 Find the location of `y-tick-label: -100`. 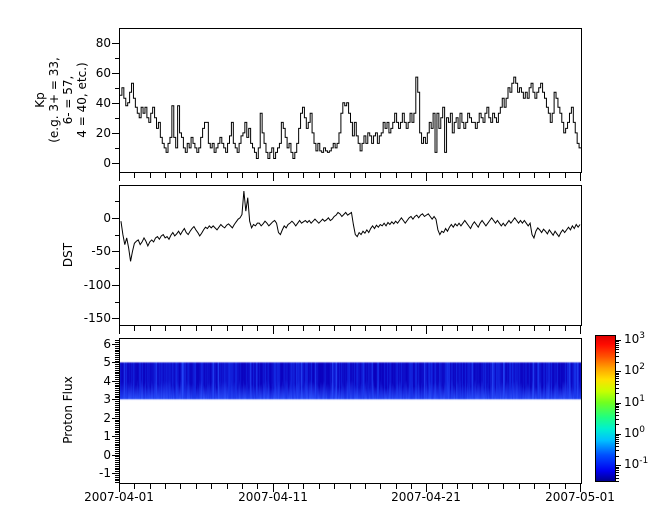

y-tick-label: -100 is located at coordinates (97, 285).